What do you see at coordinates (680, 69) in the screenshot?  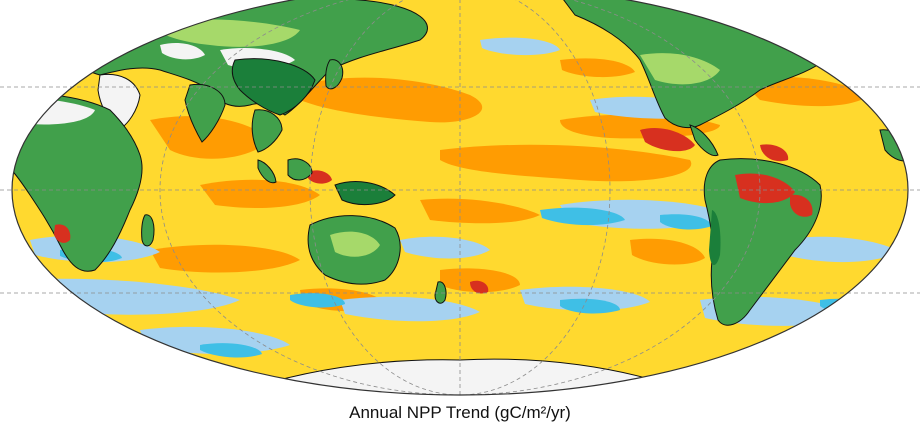 I see `land-north-america-south` at bounding box center [680, 69].